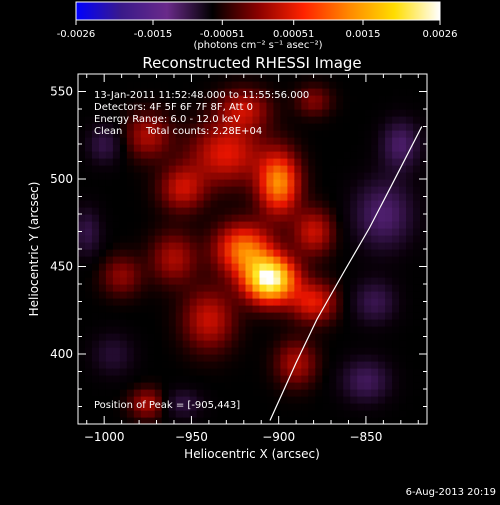 The height and width of the screenshot is (505, 500). Describe the element at coordinates (108, 131) in the screenshot. I see `annotation-algorithm: Clean` at that location.